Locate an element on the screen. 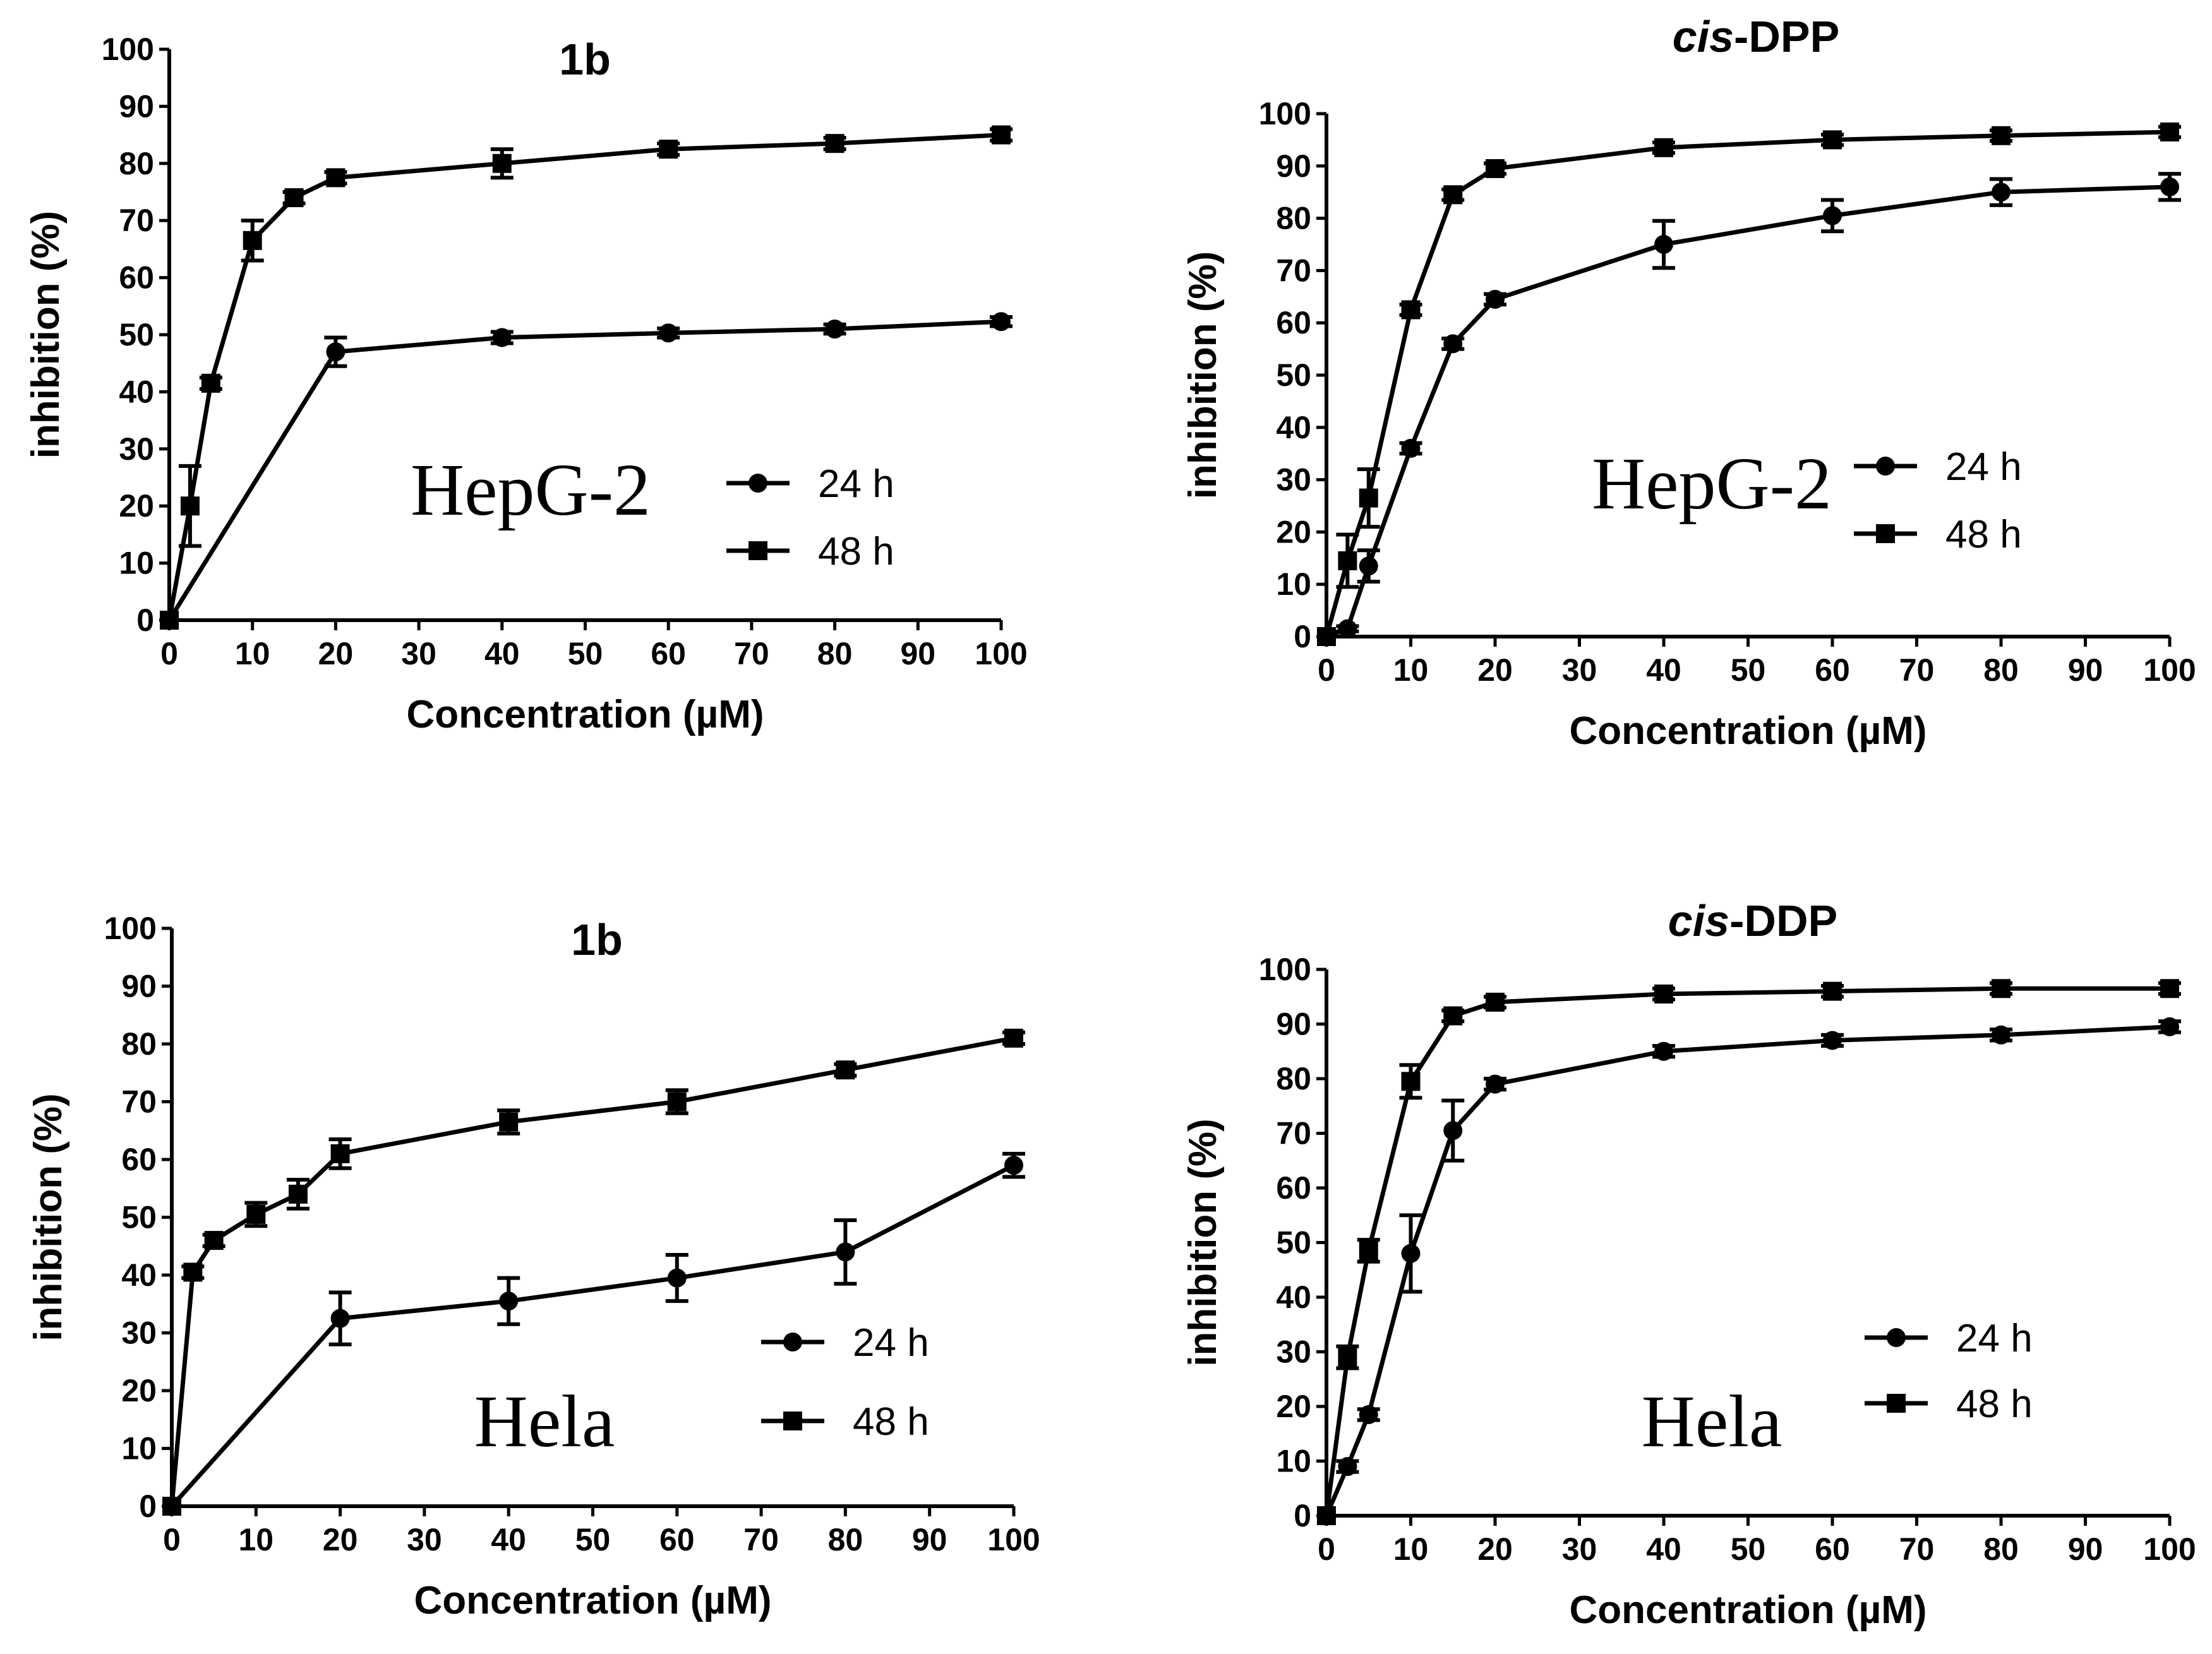 This screenshot has width=2212, height=1654. y-tick-label: 20 is located at coordinates (136, 506).